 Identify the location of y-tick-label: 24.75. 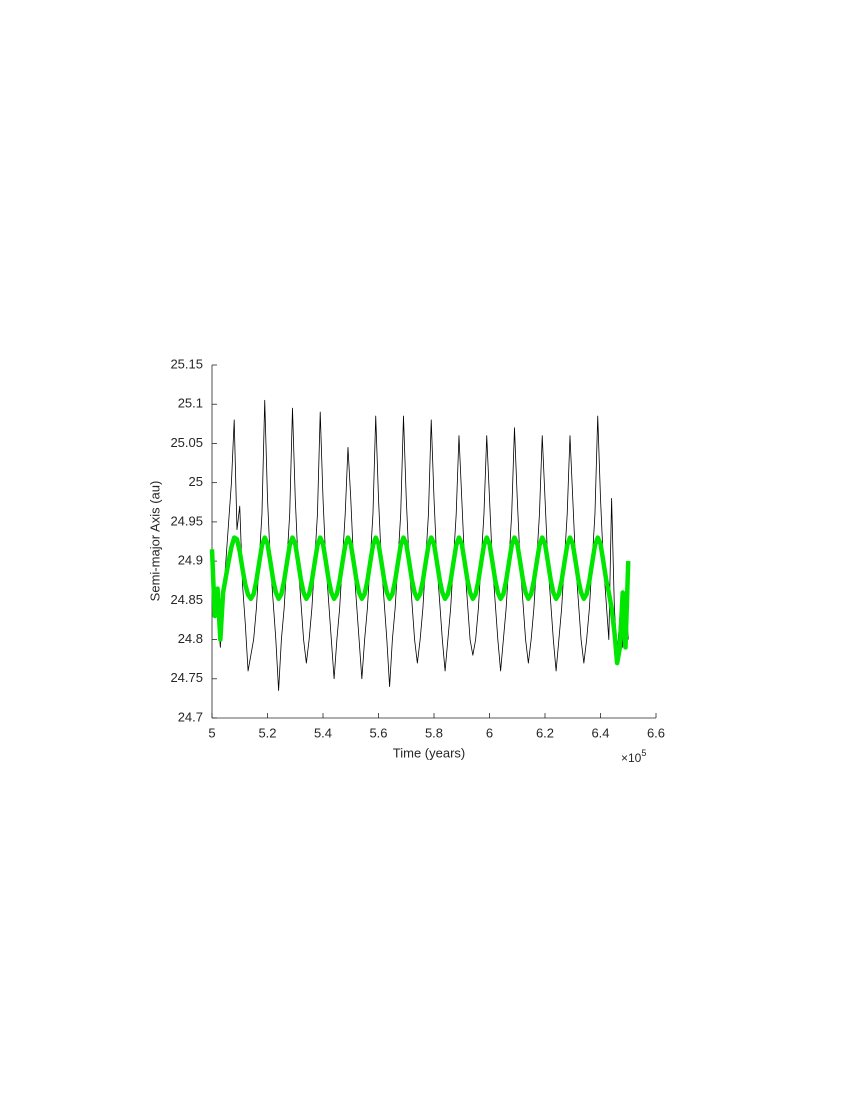
(186, 677).